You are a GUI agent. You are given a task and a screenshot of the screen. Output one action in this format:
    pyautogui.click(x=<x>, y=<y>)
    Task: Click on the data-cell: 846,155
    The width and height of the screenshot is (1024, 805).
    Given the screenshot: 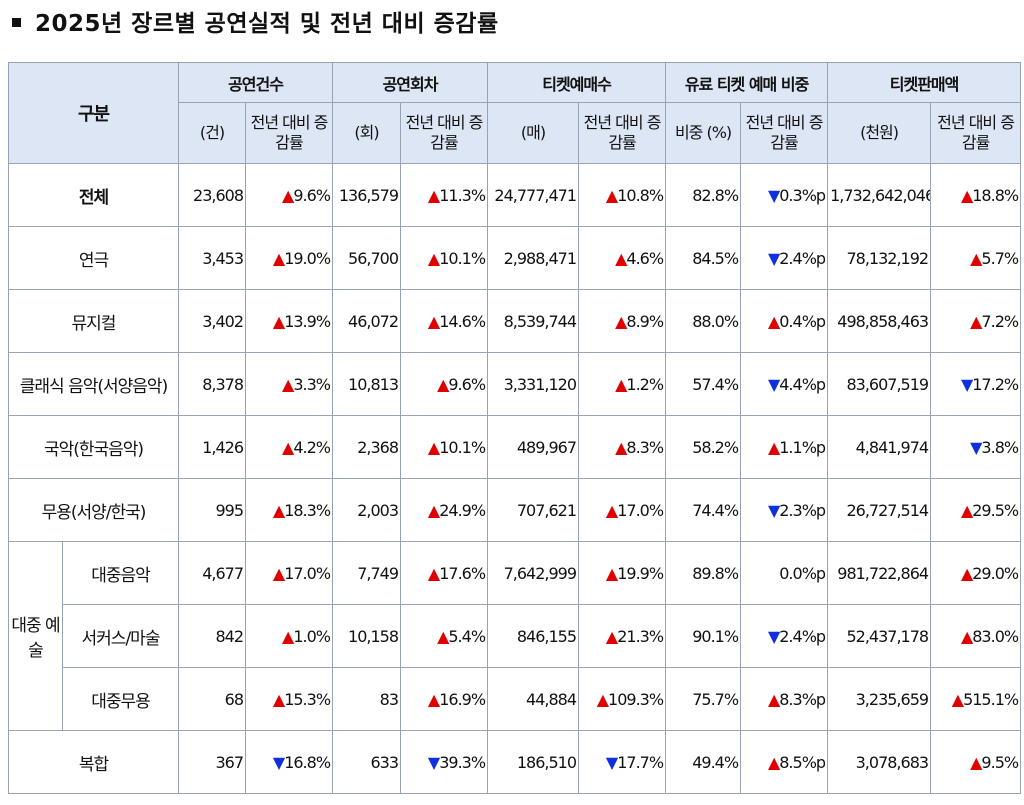 What is the action you would take?
    pyautogui.click(x=533, y=636)
    